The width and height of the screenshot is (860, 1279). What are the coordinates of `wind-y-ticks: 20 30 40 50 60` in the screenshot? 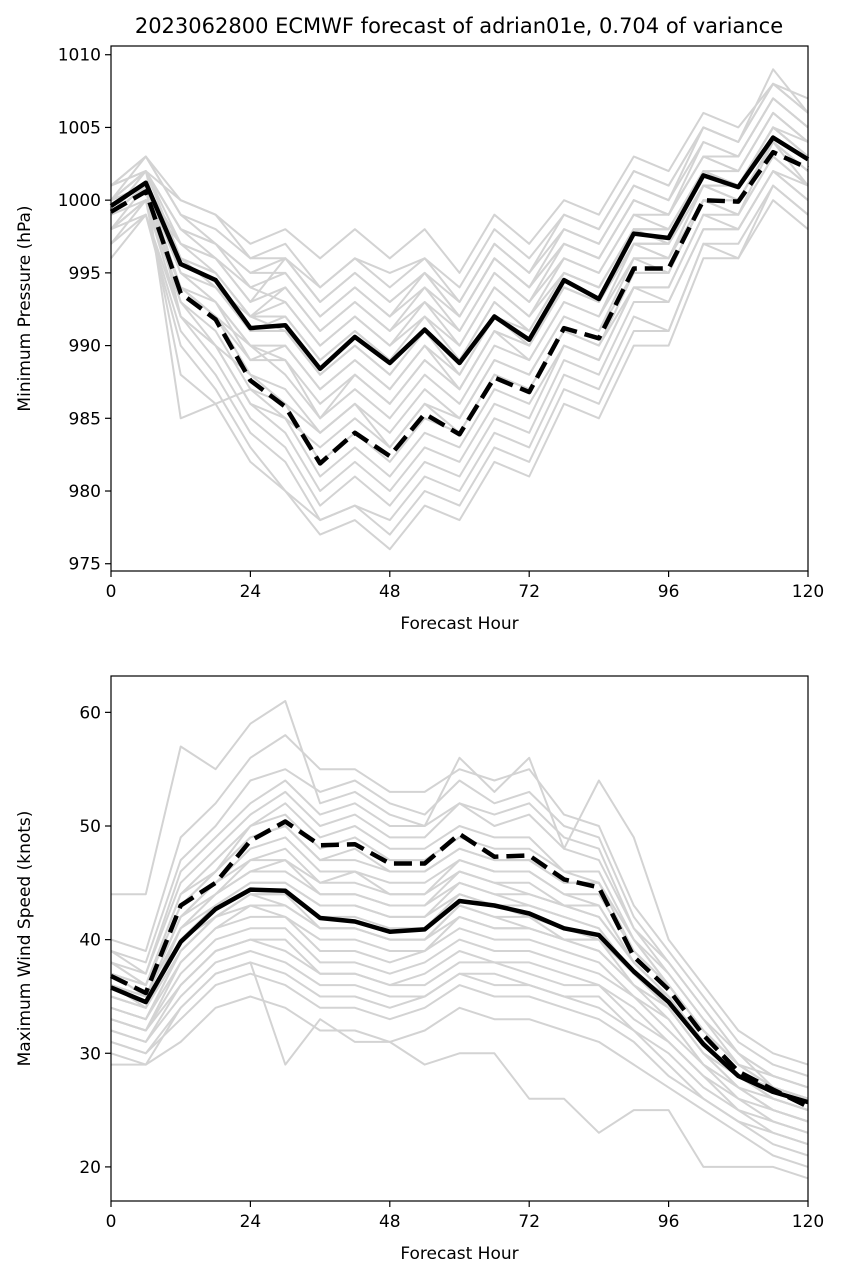 It's located at (95, 940).